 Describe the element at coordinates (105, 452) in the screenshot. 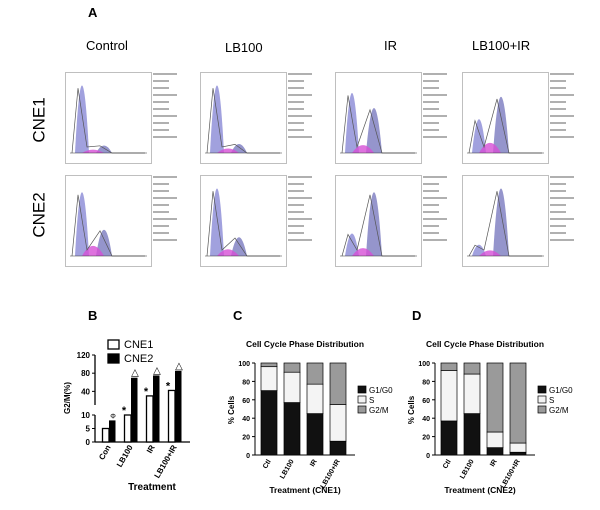

I see `x-tick-label: Con` at that location.